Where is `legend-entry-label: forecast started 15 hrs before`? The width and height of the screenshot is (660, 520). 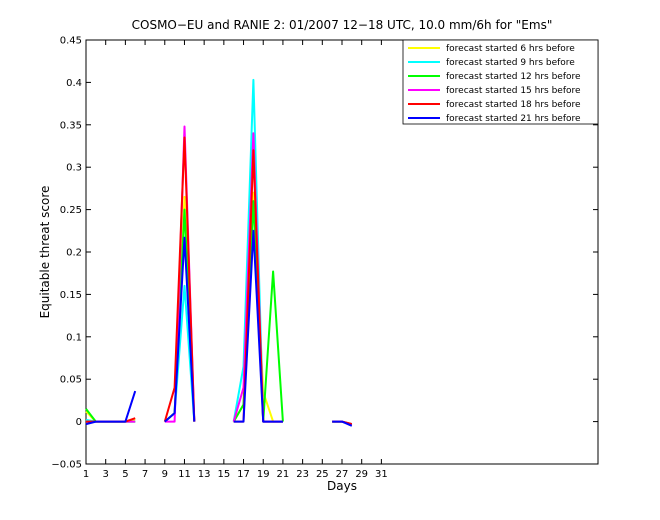 legend-entry-label: forecast started 15 hrs before is located at coordinates (513, 91).